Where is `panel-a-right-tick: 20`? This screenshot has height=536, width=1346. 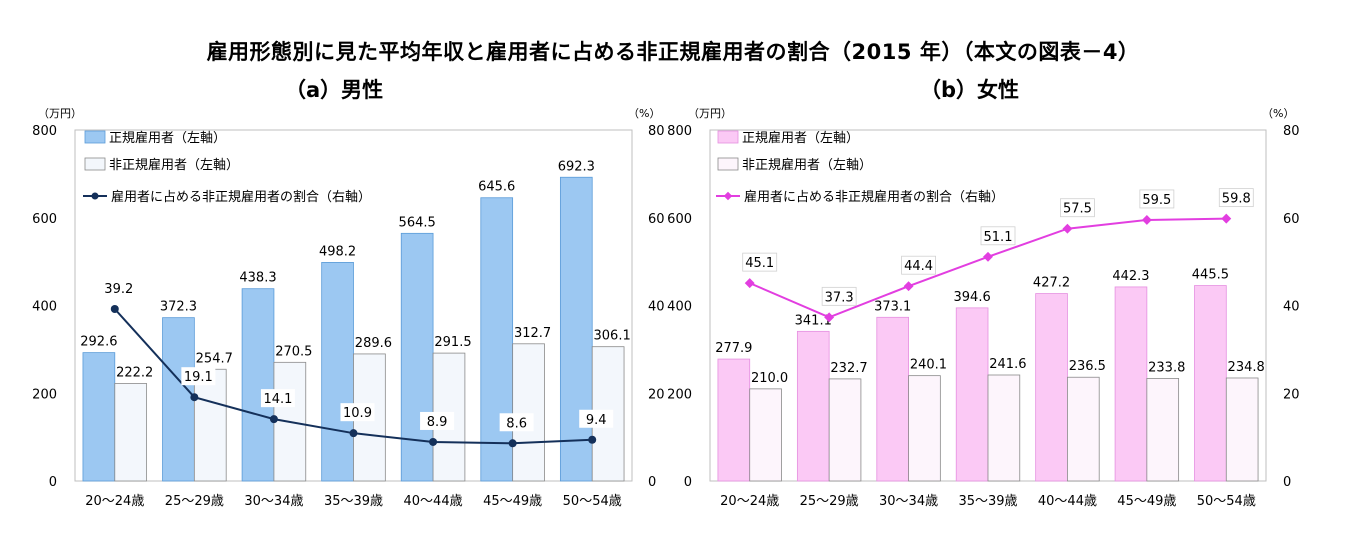
panel-a-right-tick: 20 is located at coordinates (656, 394).